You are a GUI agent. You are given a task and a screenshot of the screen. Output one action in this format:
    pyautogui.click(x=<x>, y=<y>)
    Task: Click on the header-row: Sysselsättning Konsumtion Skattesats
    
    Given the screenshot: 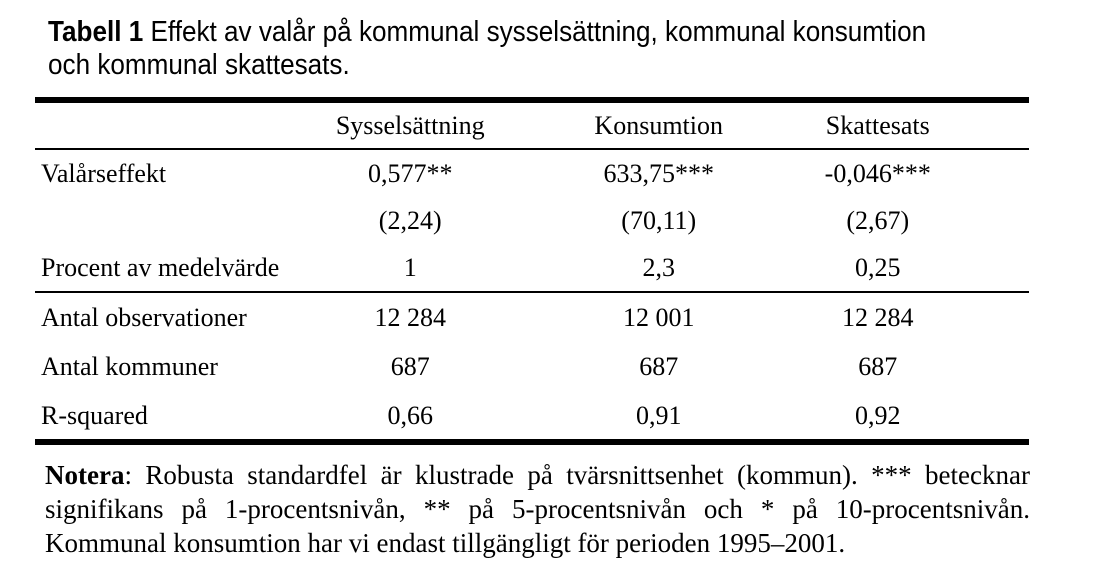 What is the action you would take?
    pyautogui.click(x=532, y=124)
    